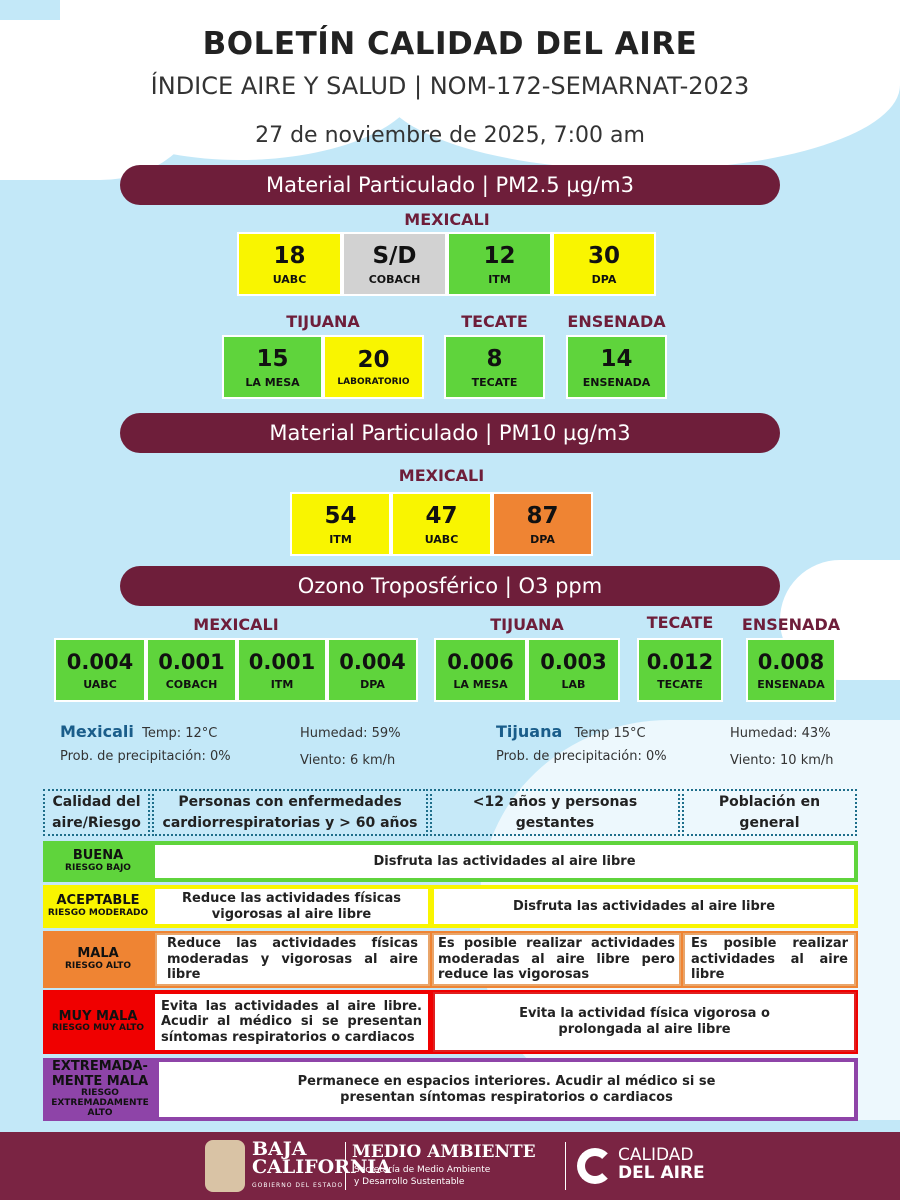 The width and height of the screenshot is (900, 1200). What do you see at coordinates (373, 367) in the screenshot?
I see `station-box: 20 LABORATORIO` at bounding box center [373, 367].